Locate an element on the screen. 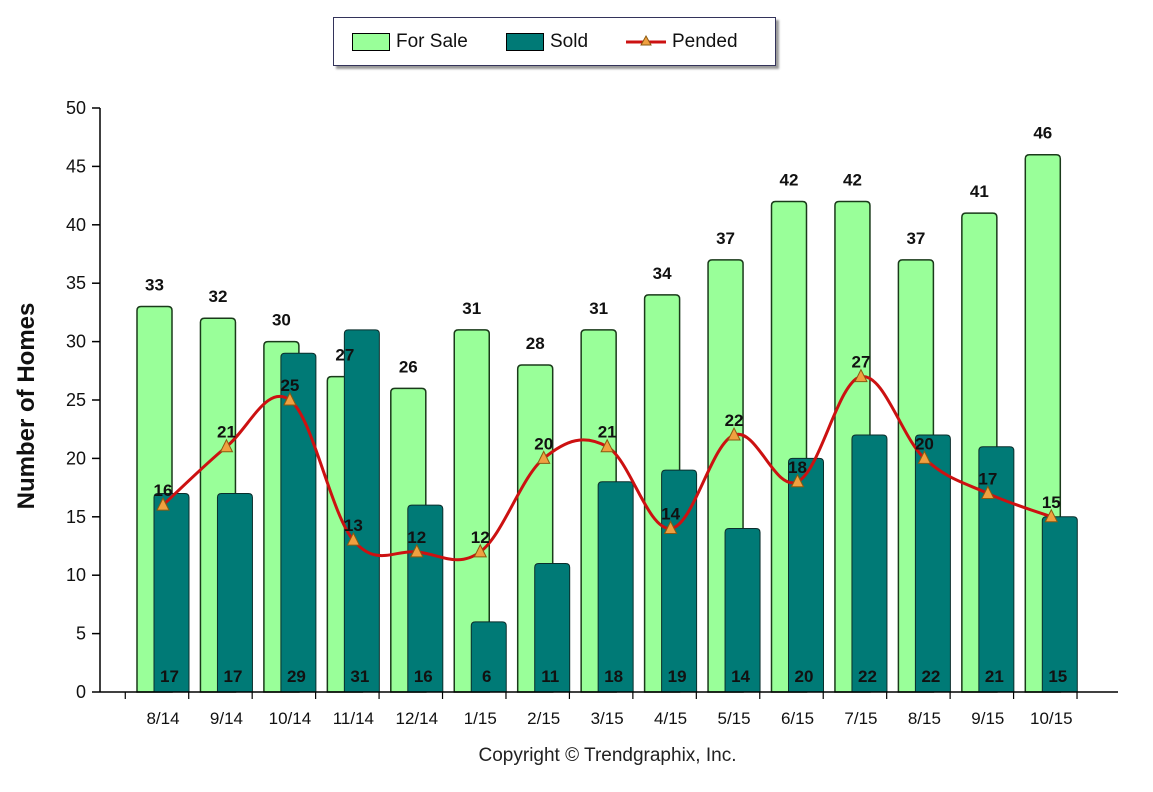 The image size is (1153, 792). label-for-sale: 41 is located at coordinates (979, 191).